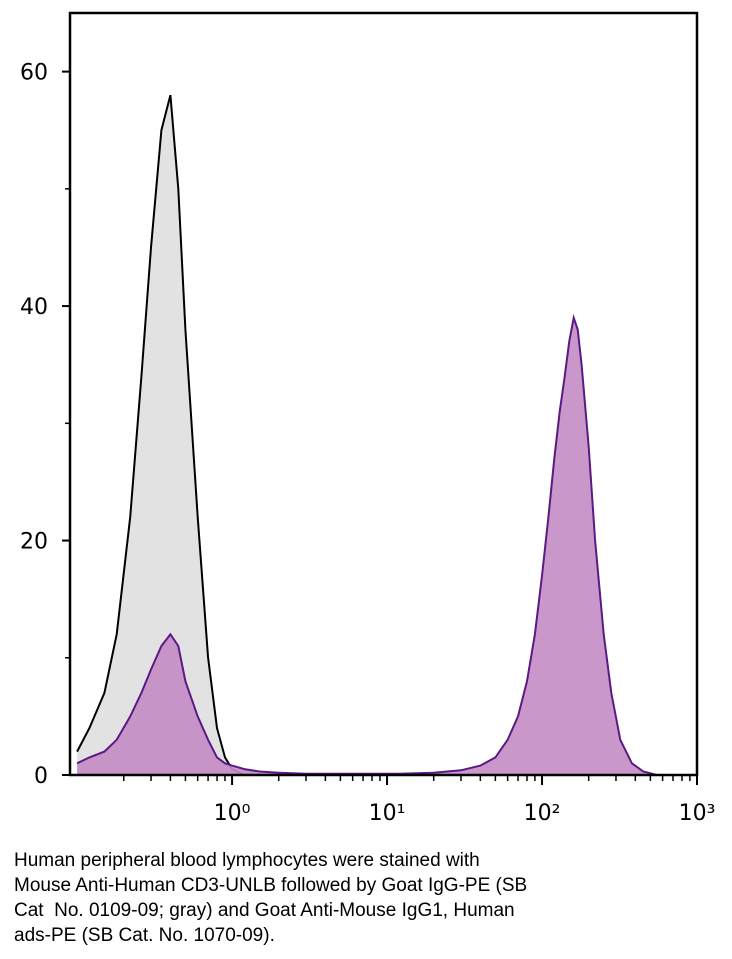  What do you see at coordinates (542, 813) in the screenshot?
I see `x-tick-label: 10²` at bounding box center [542, 813].